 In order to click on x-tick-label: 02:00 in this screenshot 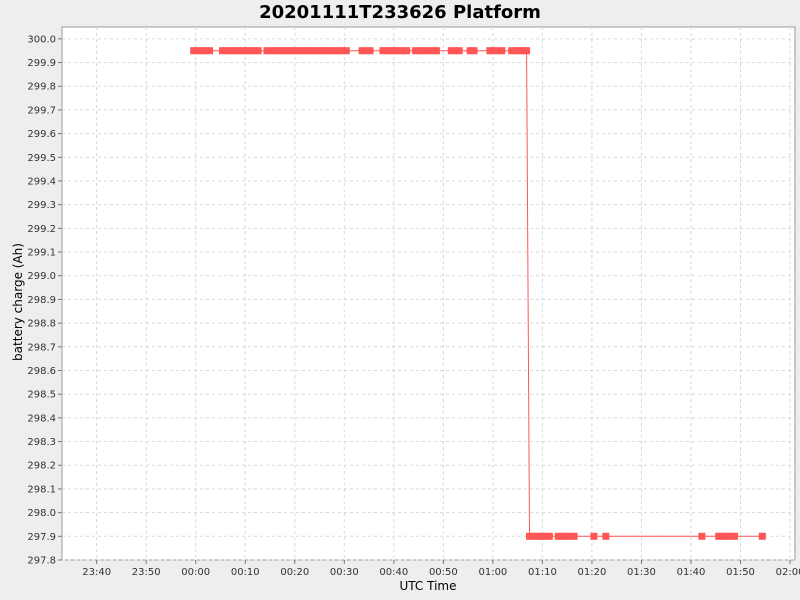, I will do `click(788, 572)`.